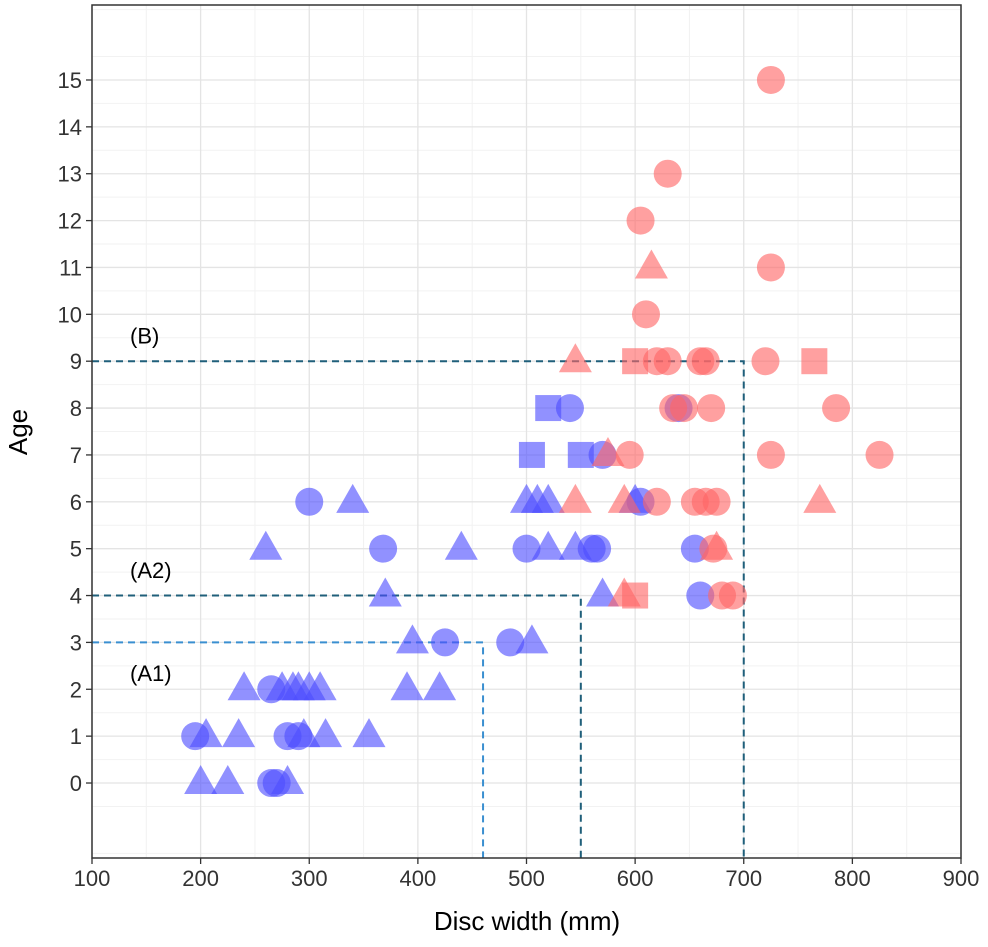 The width and height of the screenshot is (988, 947). I want to click on y-tick-label: 4, so click(76, 596).